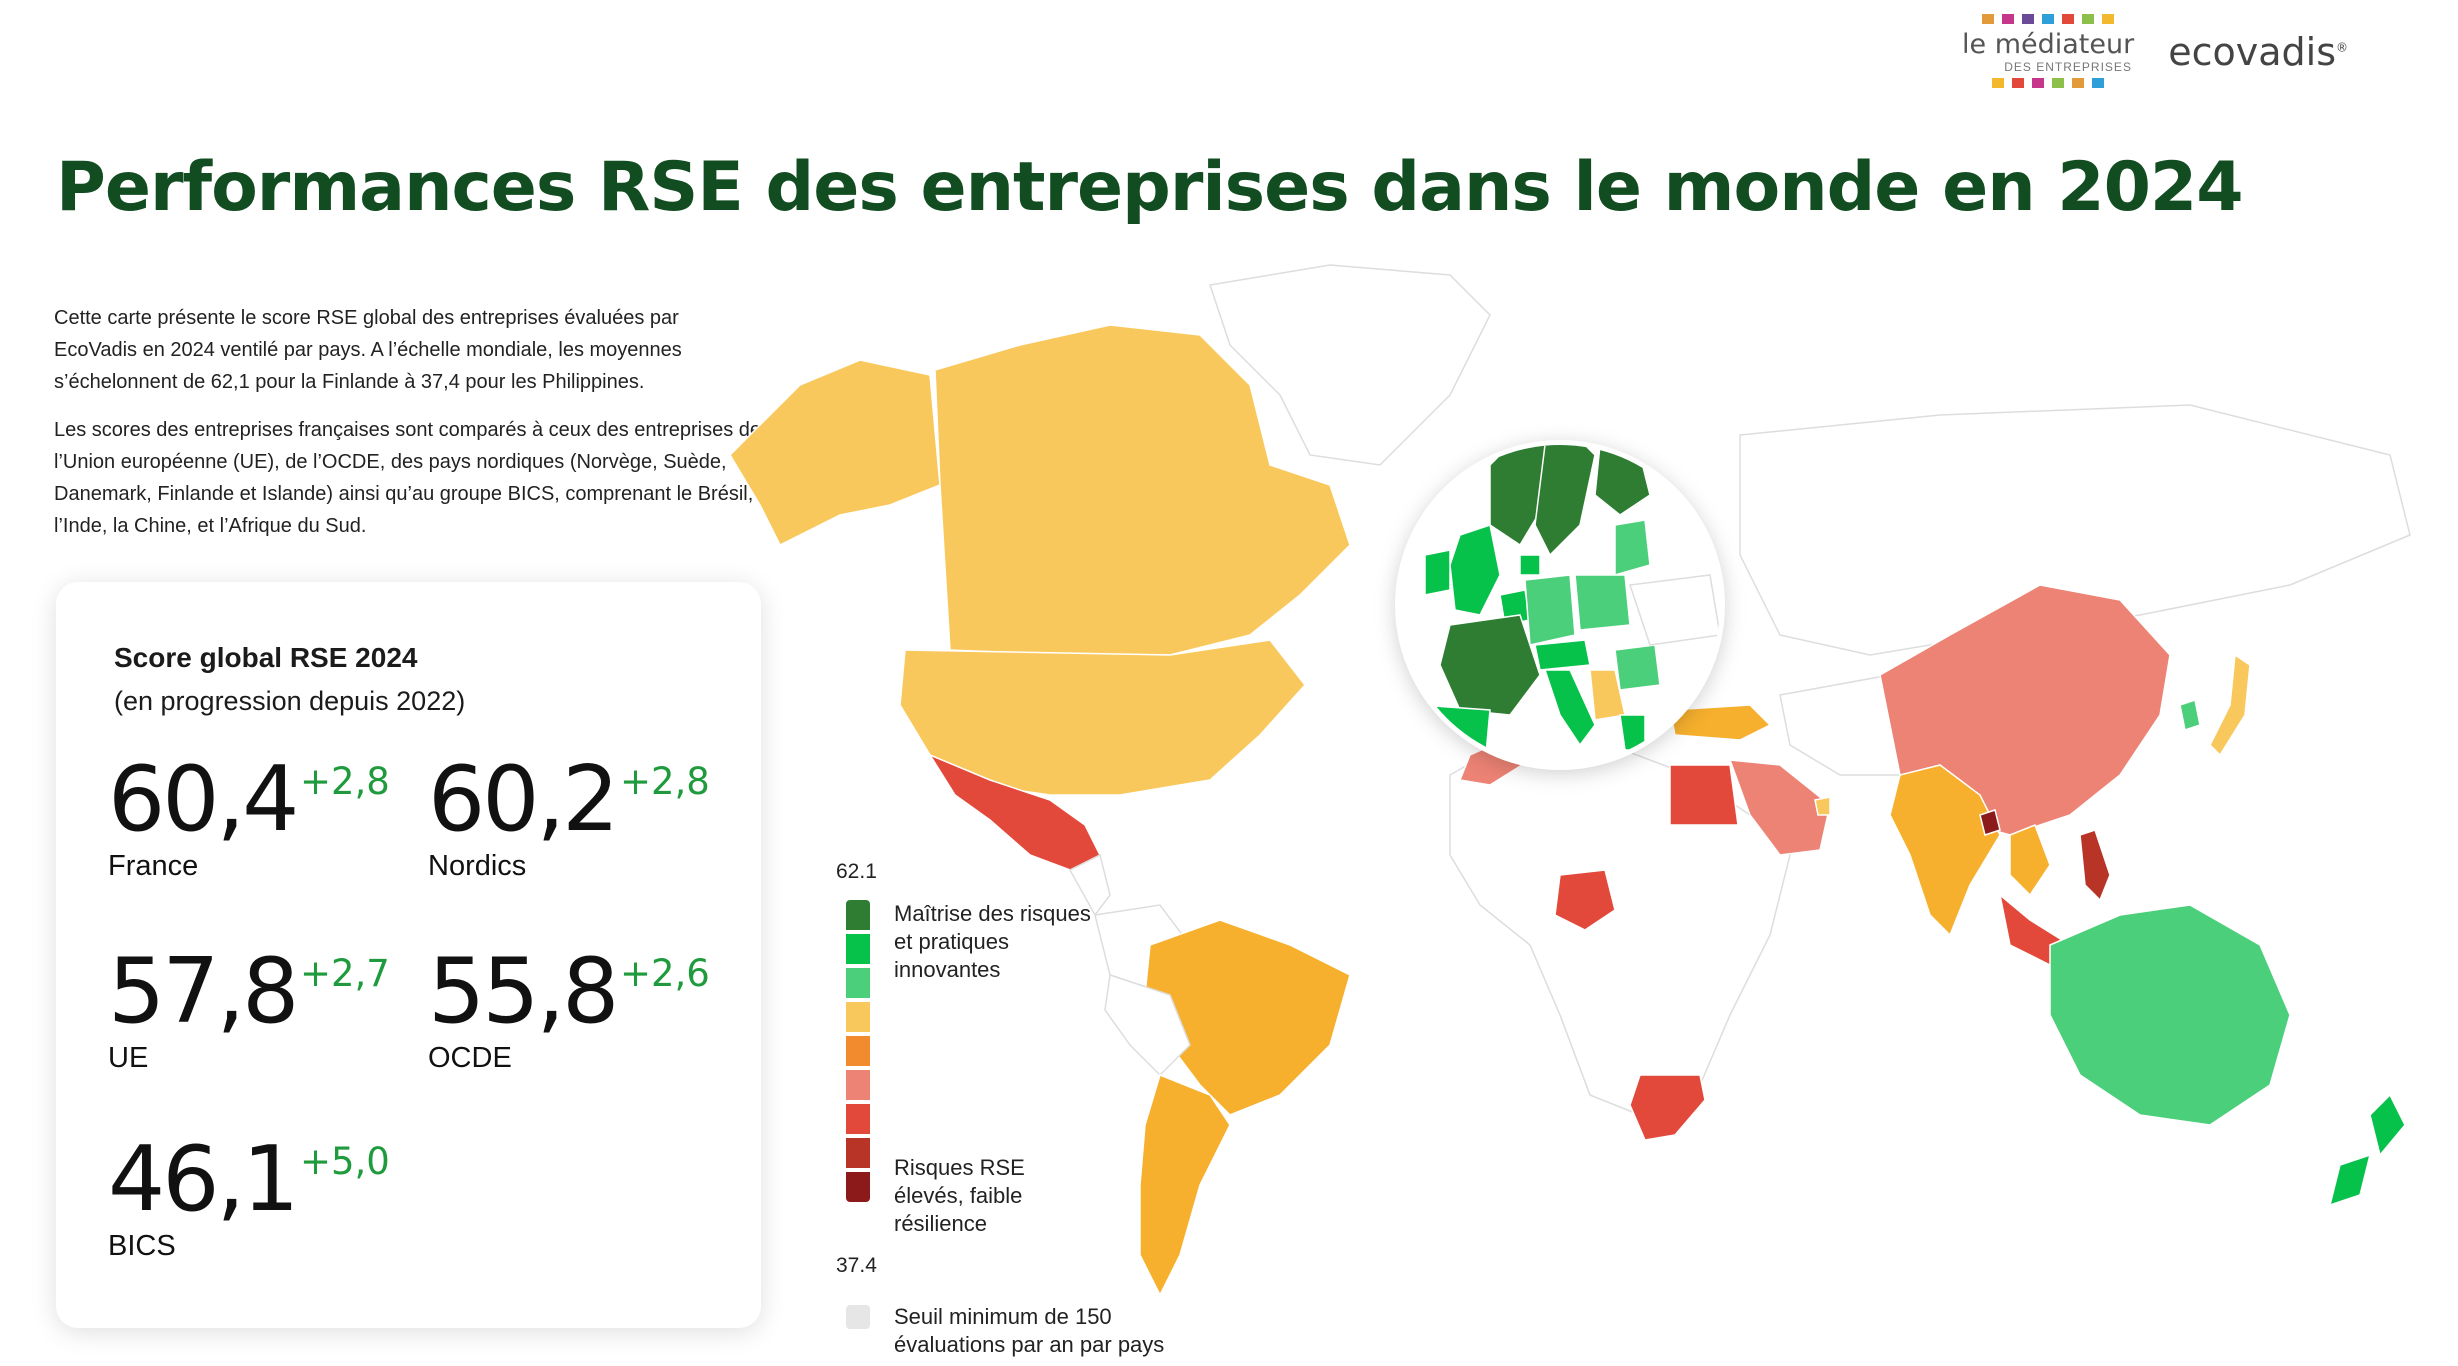  What do you see at coordinates (470, 1058) in the screenshot?
I see `stat-label: OCDE` at bounding box center [470, 1058].